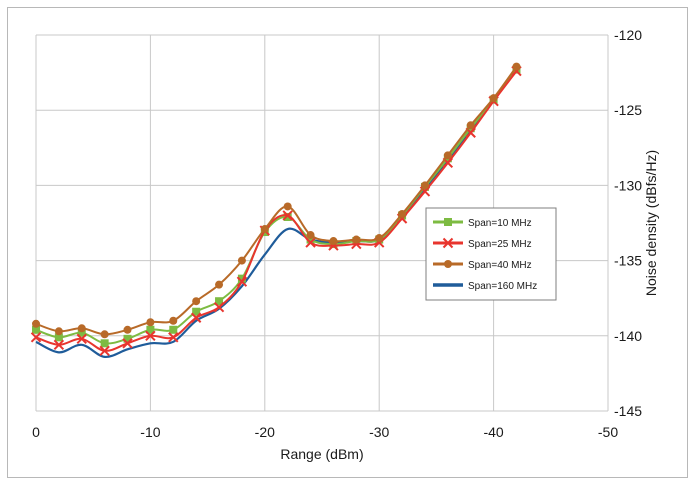  I want to click on series-1-point-0-b, so click(36, 337).